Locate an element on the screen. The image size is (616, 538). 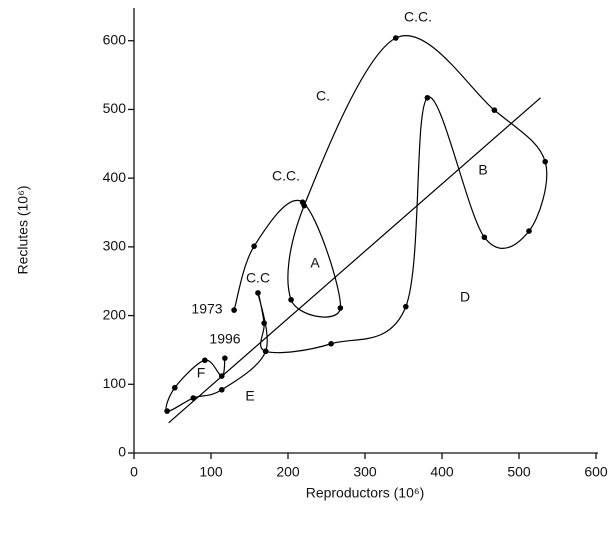
x-axis-label: Reproductors (10⁶) is located at coordinates (365, 493).